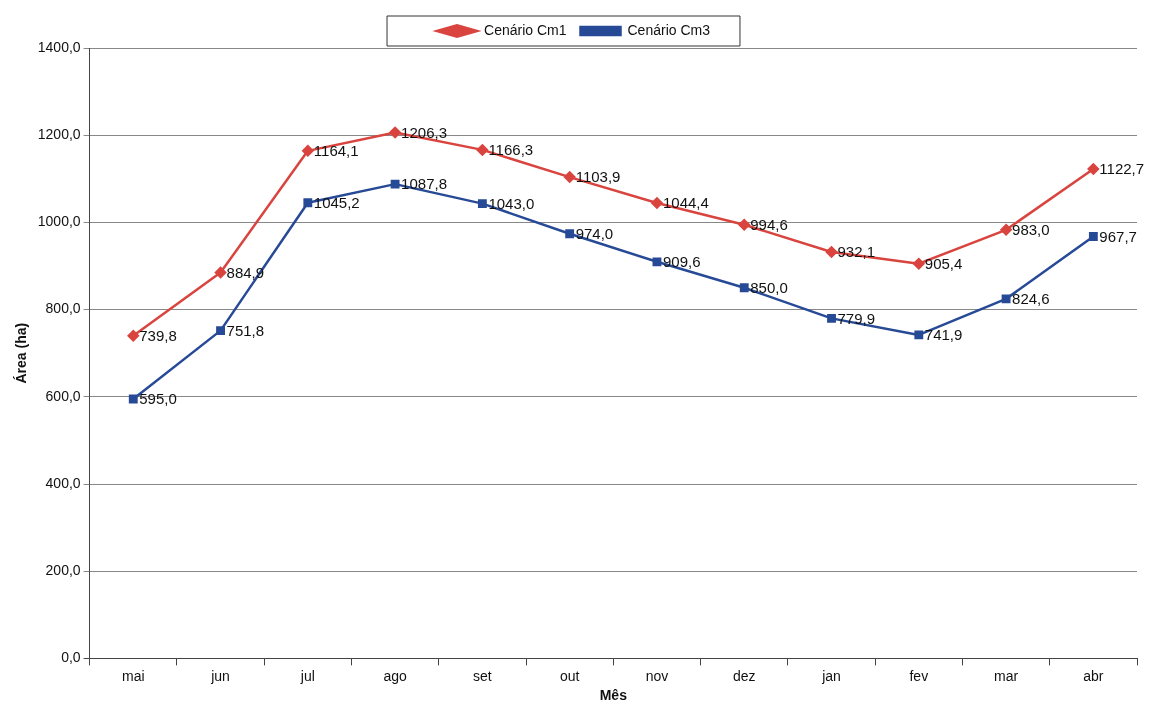  I want to click on data-label: 983,0, so click(1031, 229).